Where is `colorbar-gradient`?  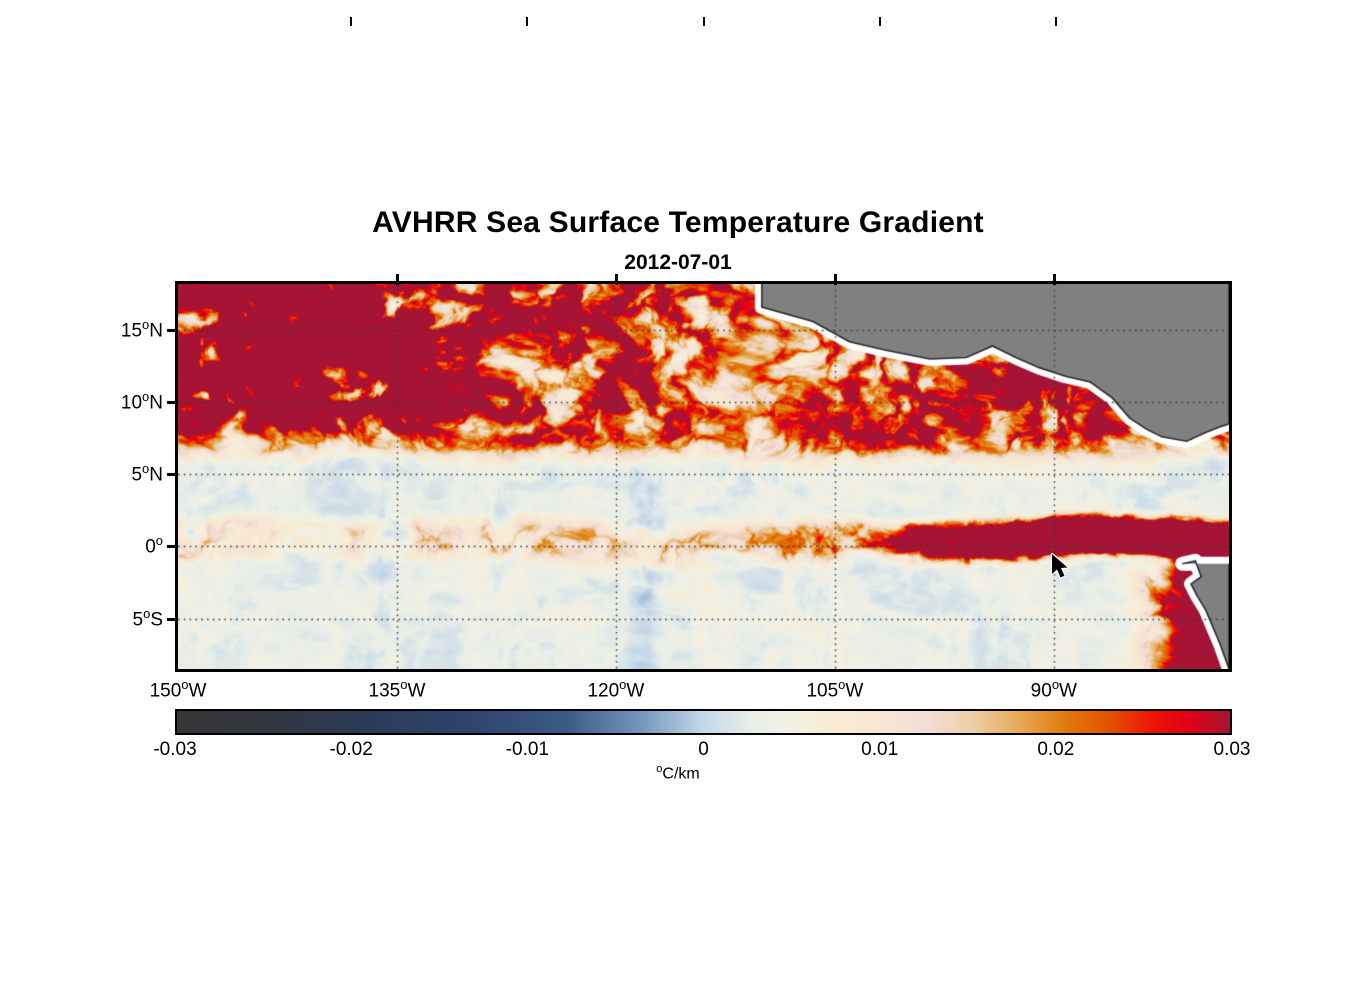 colorbar-gradient is located at coordinates (703, 722).